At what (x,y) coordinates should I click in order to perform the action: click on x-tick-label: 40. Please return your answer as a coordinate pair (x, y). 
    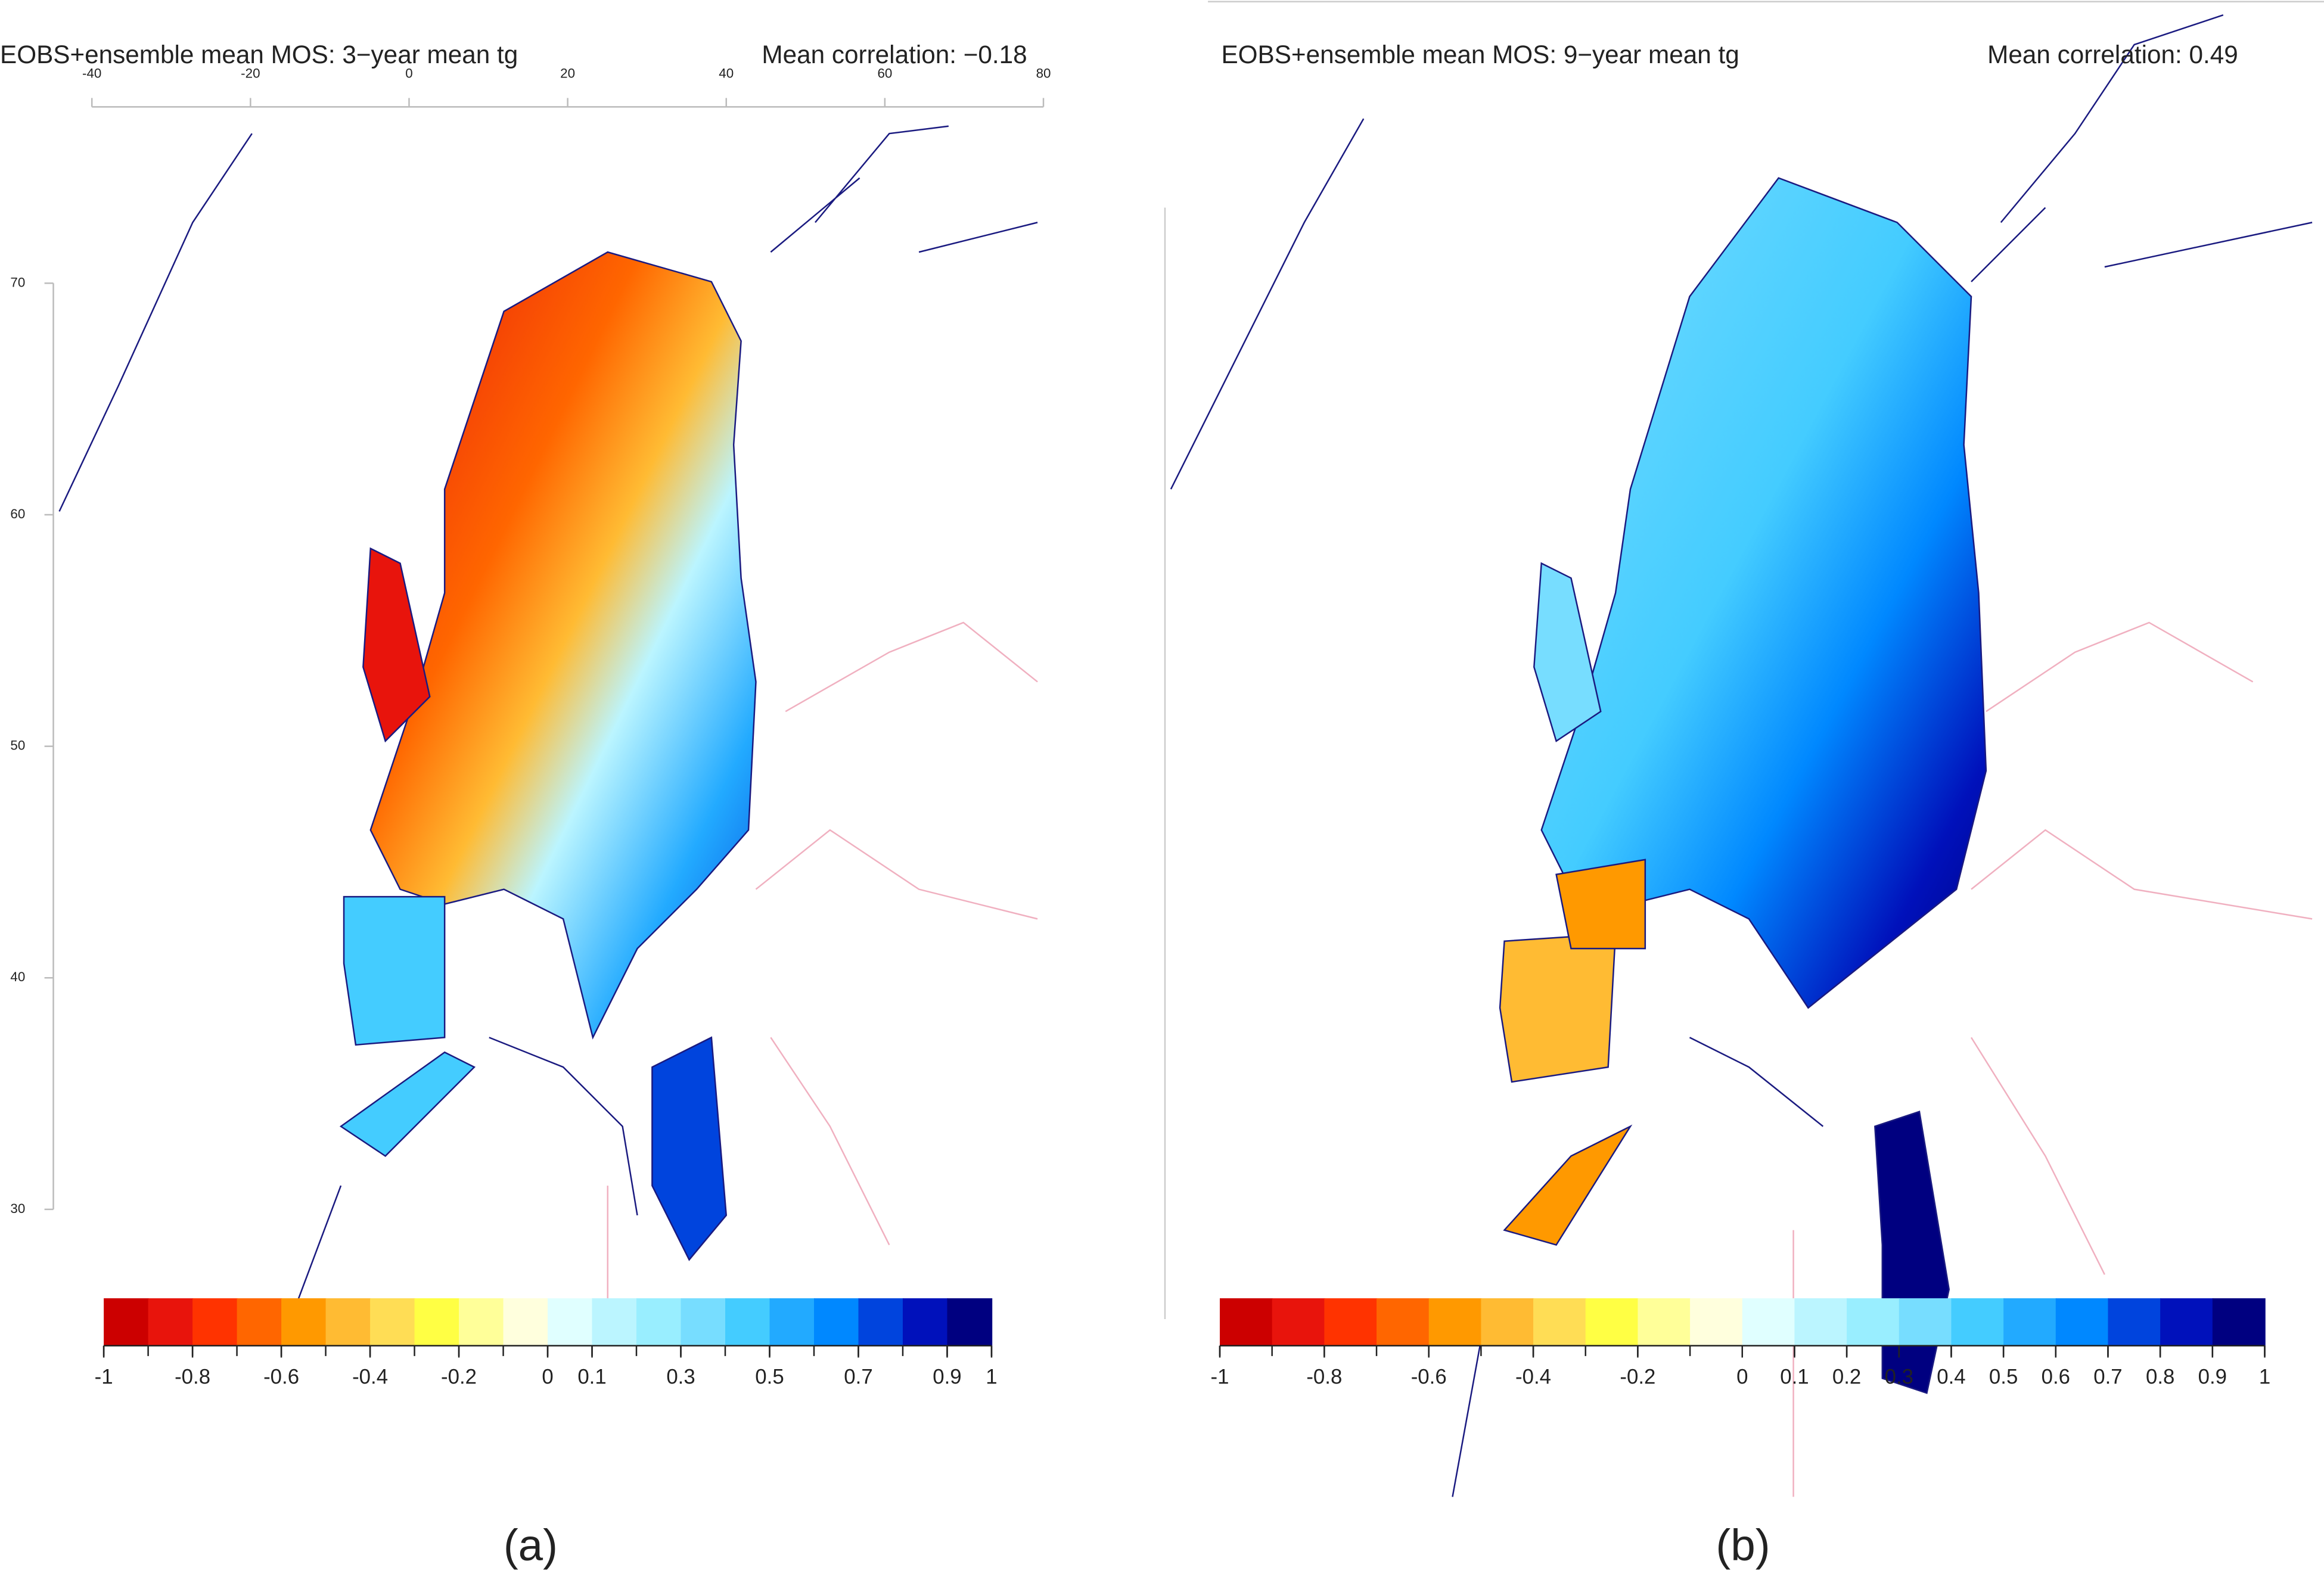
    Looking at the image, I should click on (726, 73).